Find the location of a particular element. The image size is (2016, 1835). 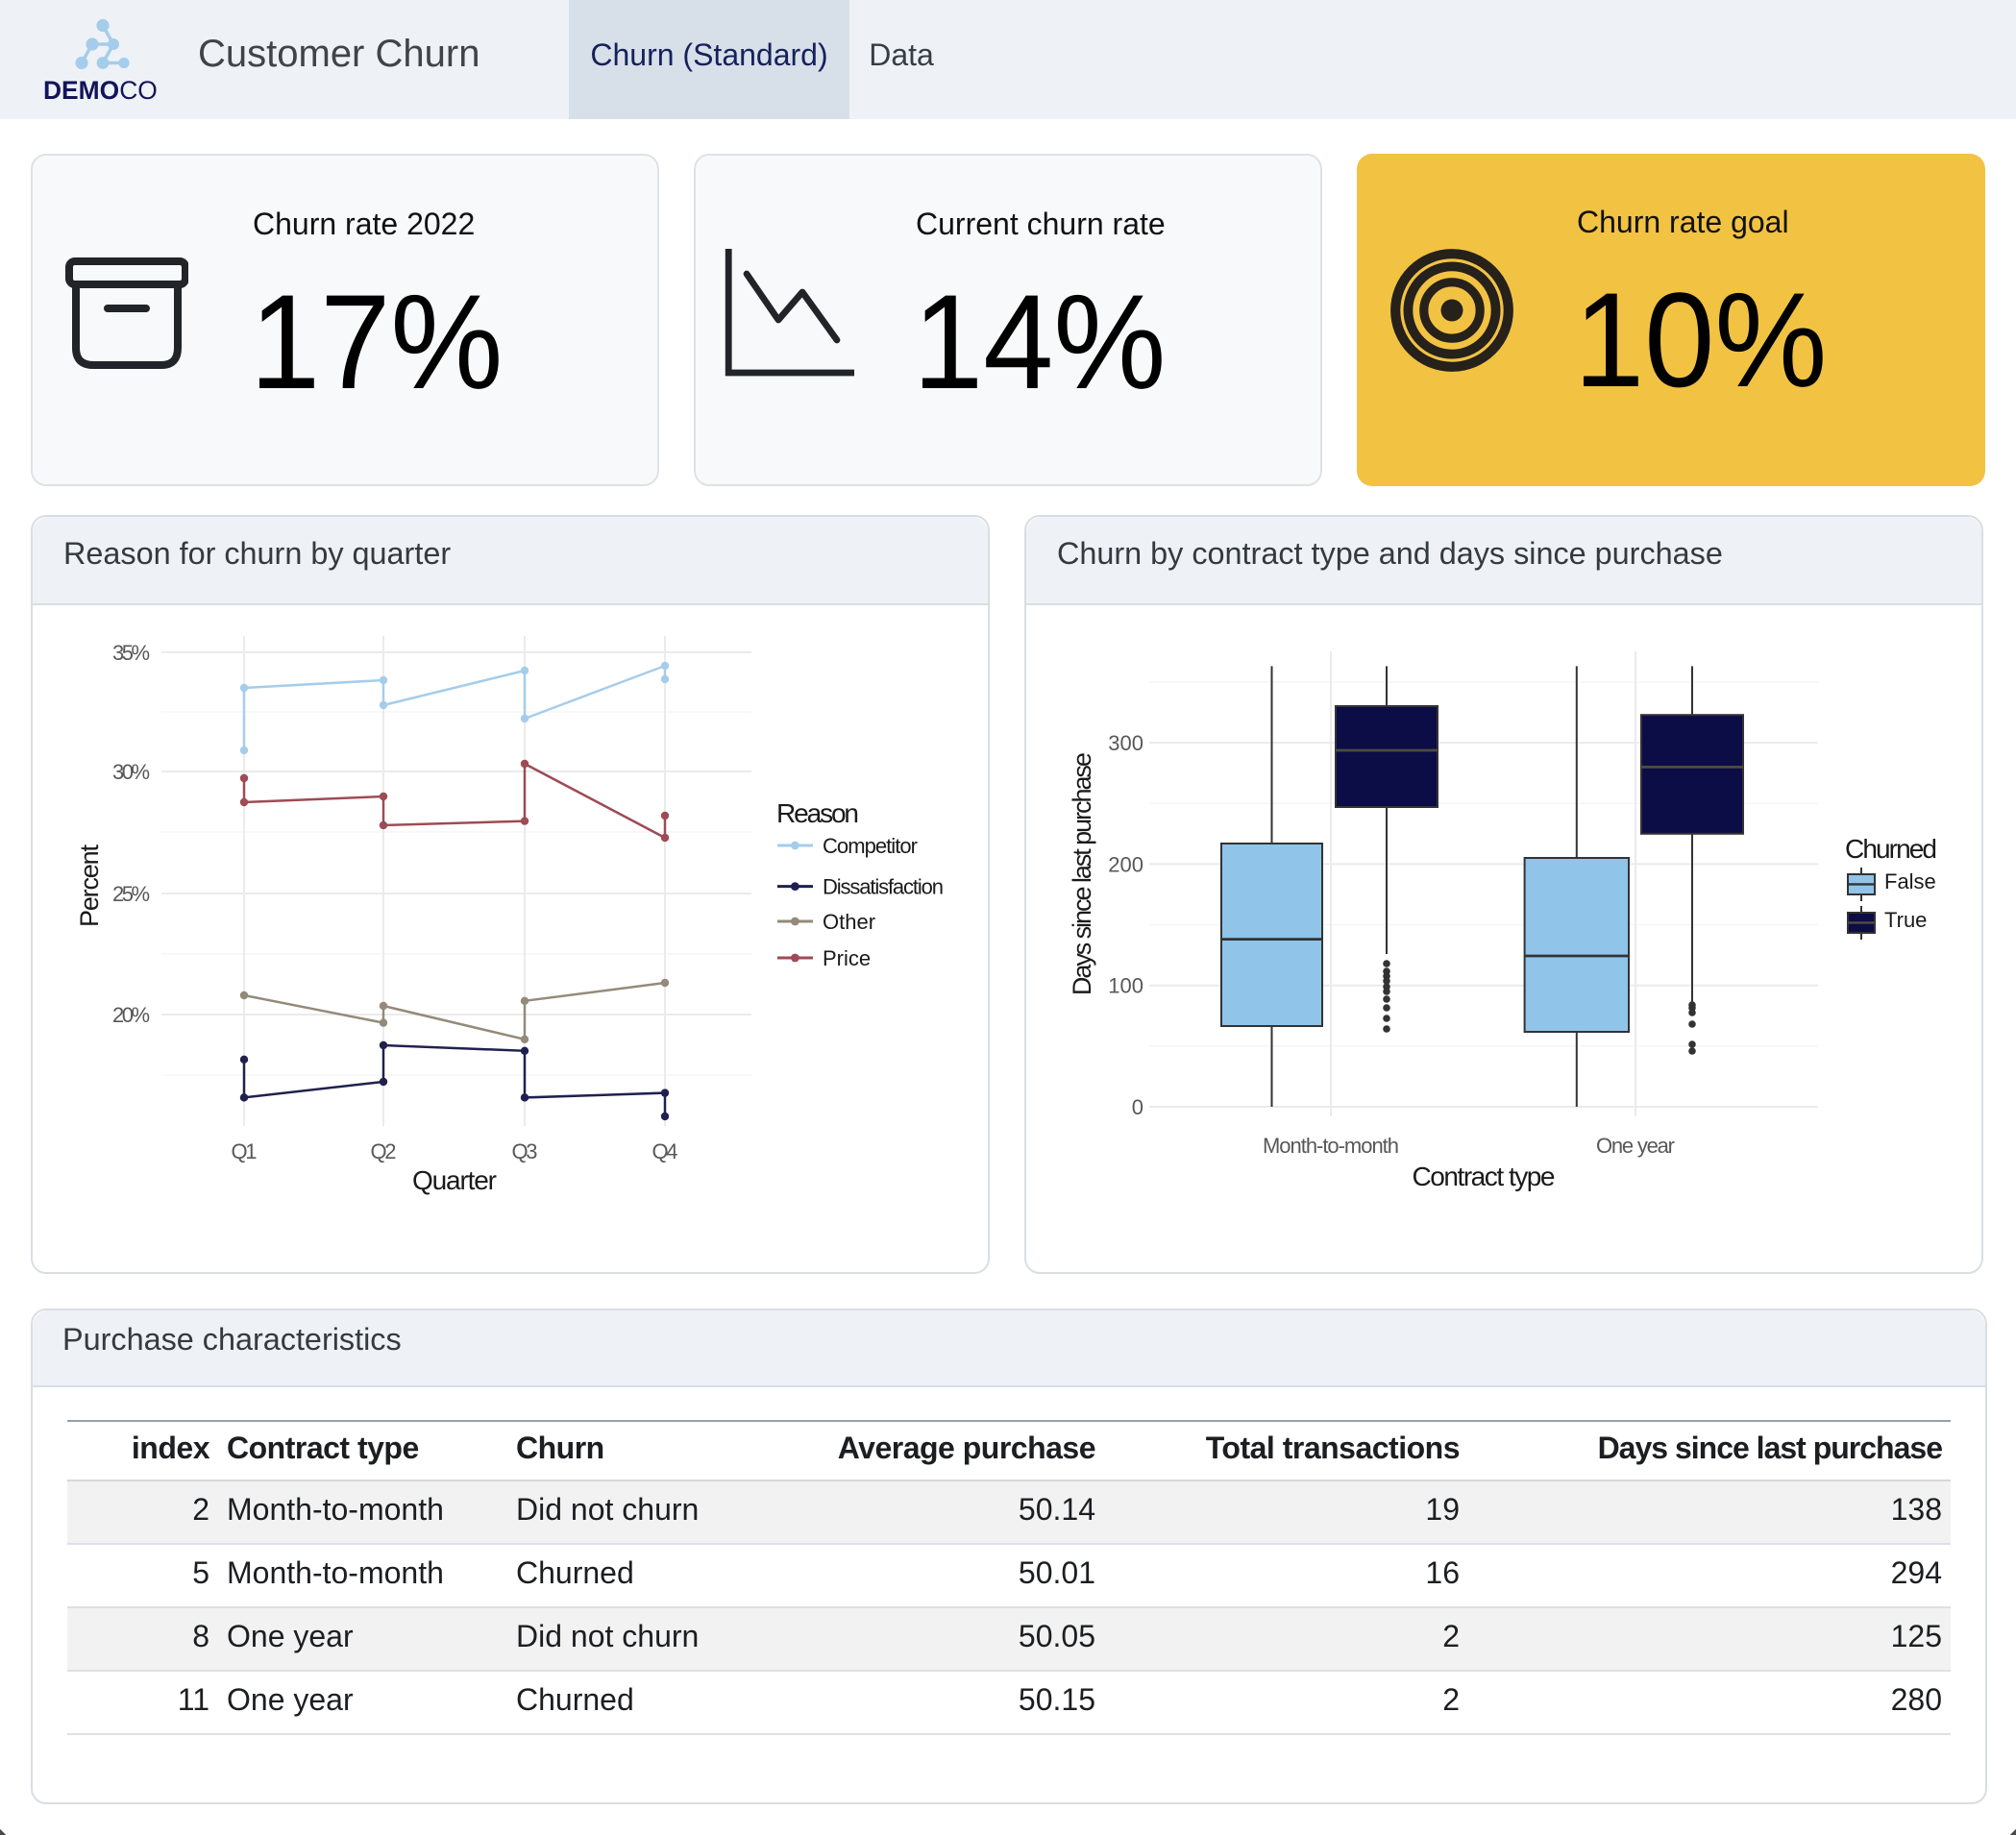

svg-text: True is located at coordinates (1905, 920).